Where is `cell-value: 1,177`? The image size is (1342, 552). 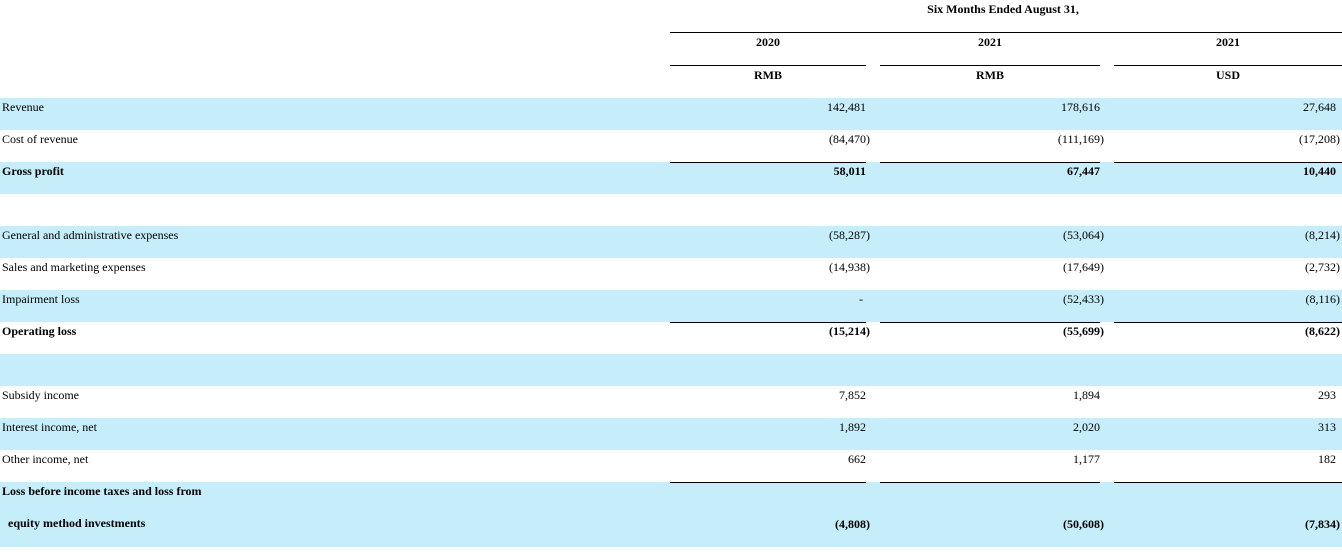
cell-value: 1,177 is located at coordinates (1086, 459).